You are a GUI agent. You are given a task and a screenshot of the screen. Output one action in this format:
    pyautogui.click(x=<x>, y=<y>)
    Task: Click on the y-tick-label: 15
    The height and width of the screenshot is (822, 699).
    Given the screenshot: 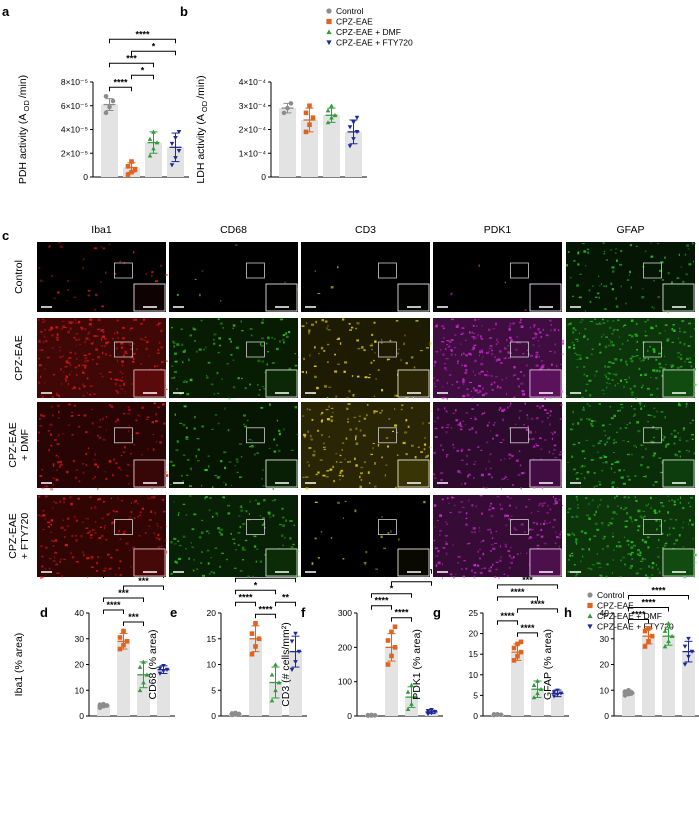 What is the action you would take?
    pyautogui.click(x=212, y=639)
    